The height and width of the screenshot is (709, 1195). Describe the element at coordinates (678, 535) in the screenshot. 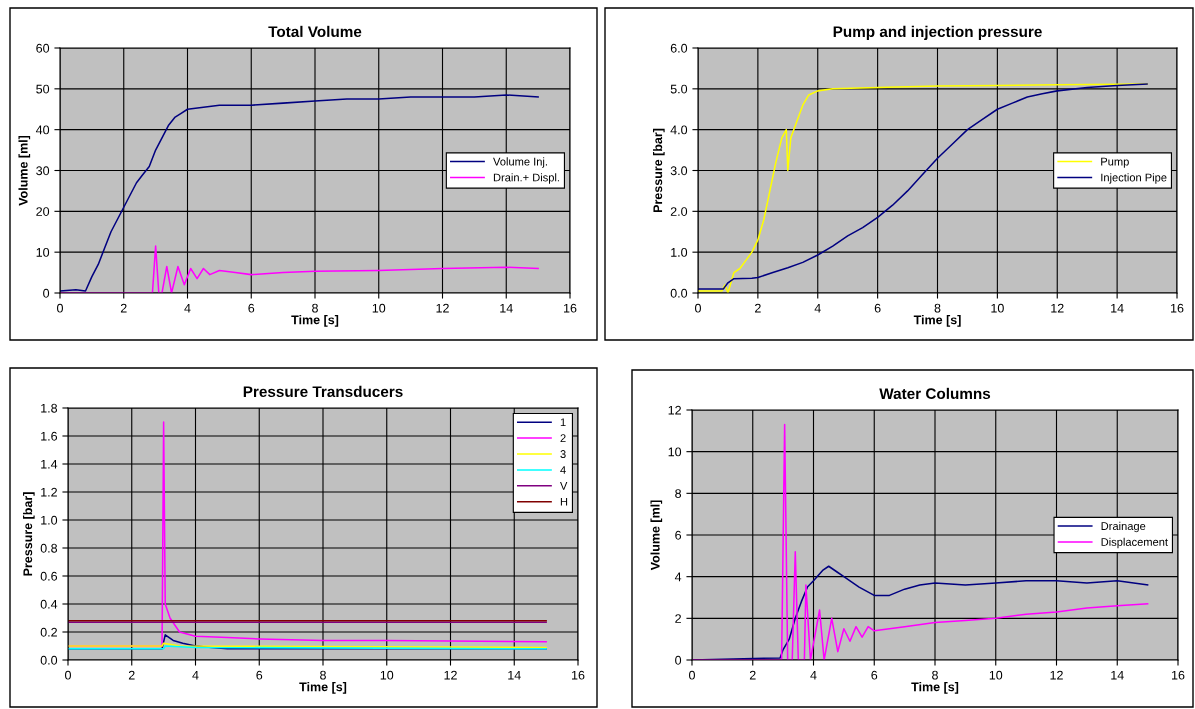

I see `y-tick-label: 6` at that location.